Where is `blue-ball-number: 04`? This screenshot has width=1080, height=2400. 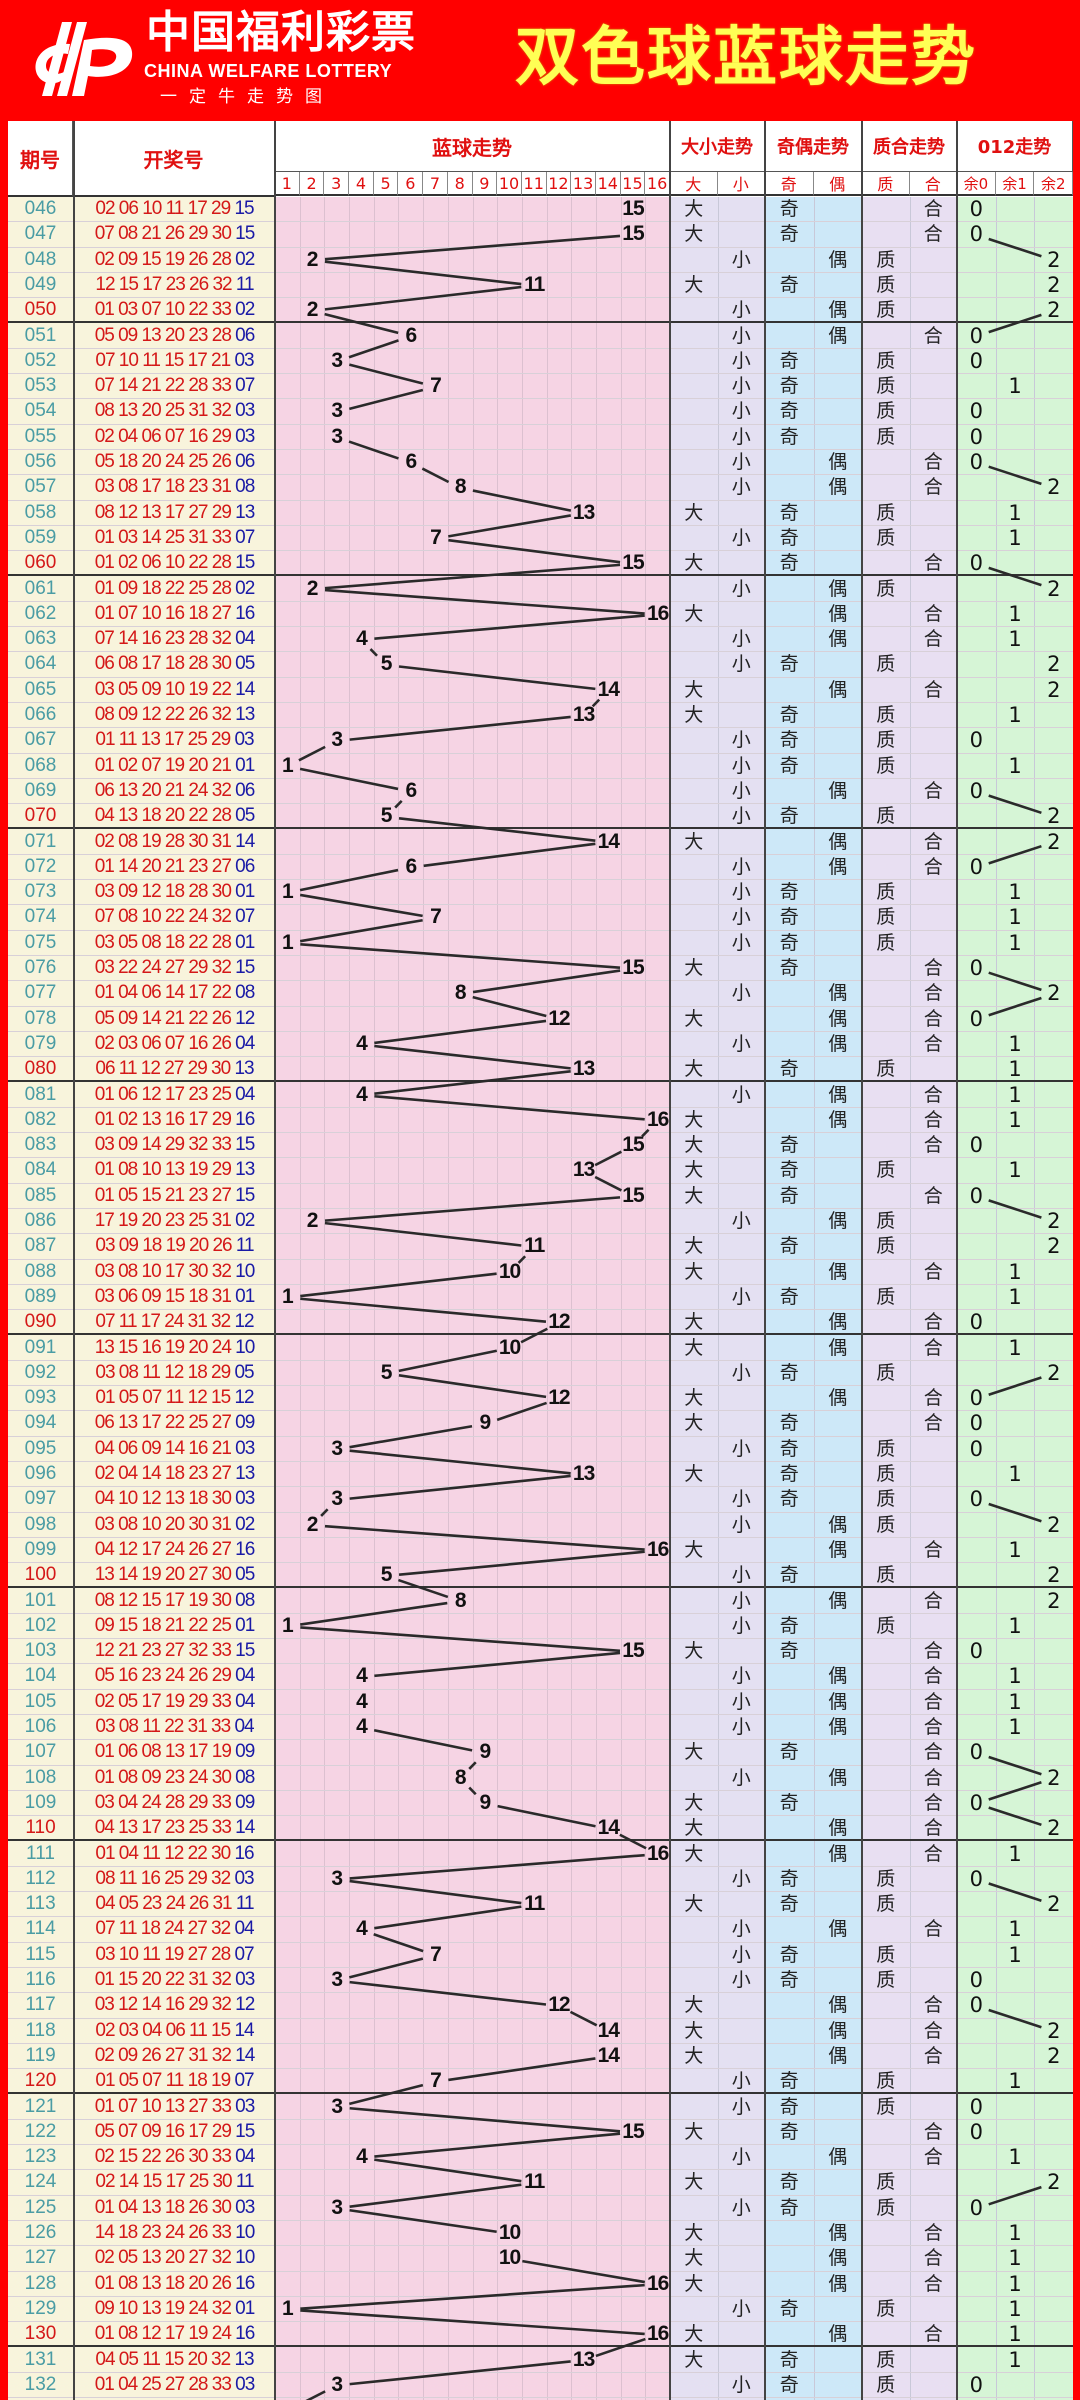
blue-ball-number: 04 is located at coordinates (245, 1043).